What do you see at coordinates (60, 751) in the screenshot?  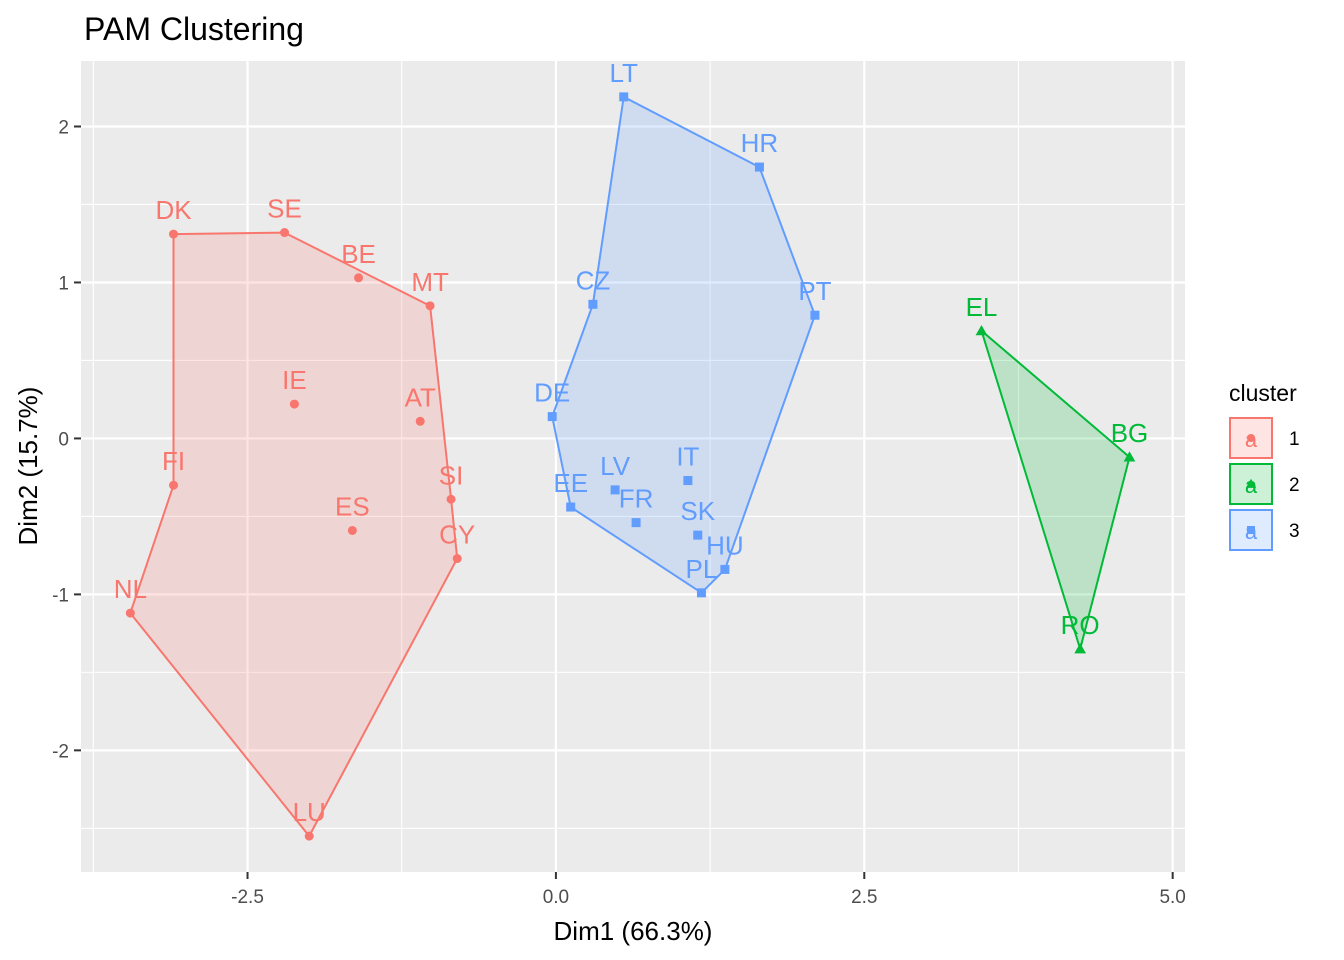 I see `y-tick-label: -2` at bounding box center [60, 751].